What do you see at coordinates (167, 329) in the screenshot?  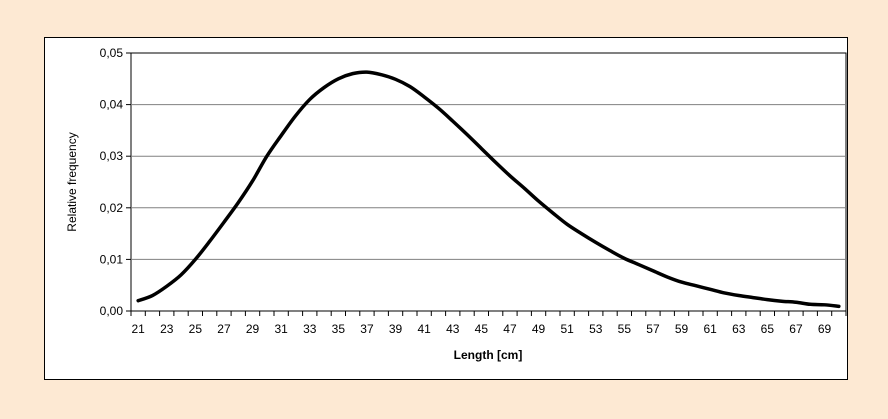 I see `x-tick-label: 23` at bounding box center [167, 329].